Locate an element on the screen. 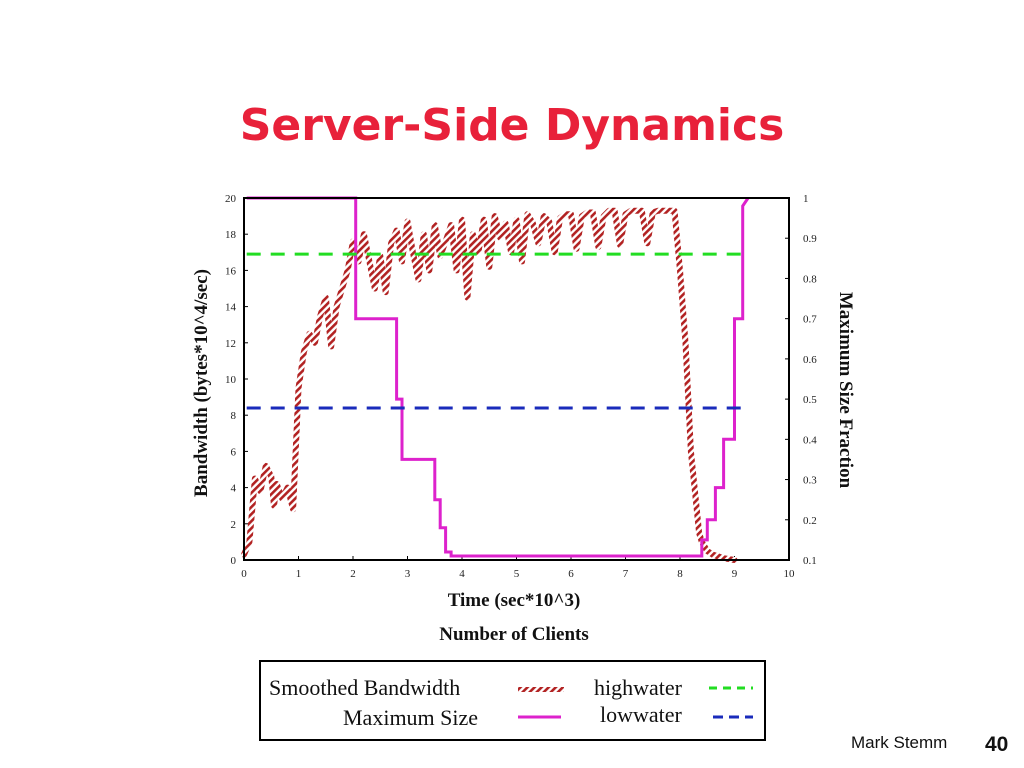 The height and width of the screenshot is (768, 1024). legend-label-maximum-size: Maximum Size is located at coordinates (410, 717).